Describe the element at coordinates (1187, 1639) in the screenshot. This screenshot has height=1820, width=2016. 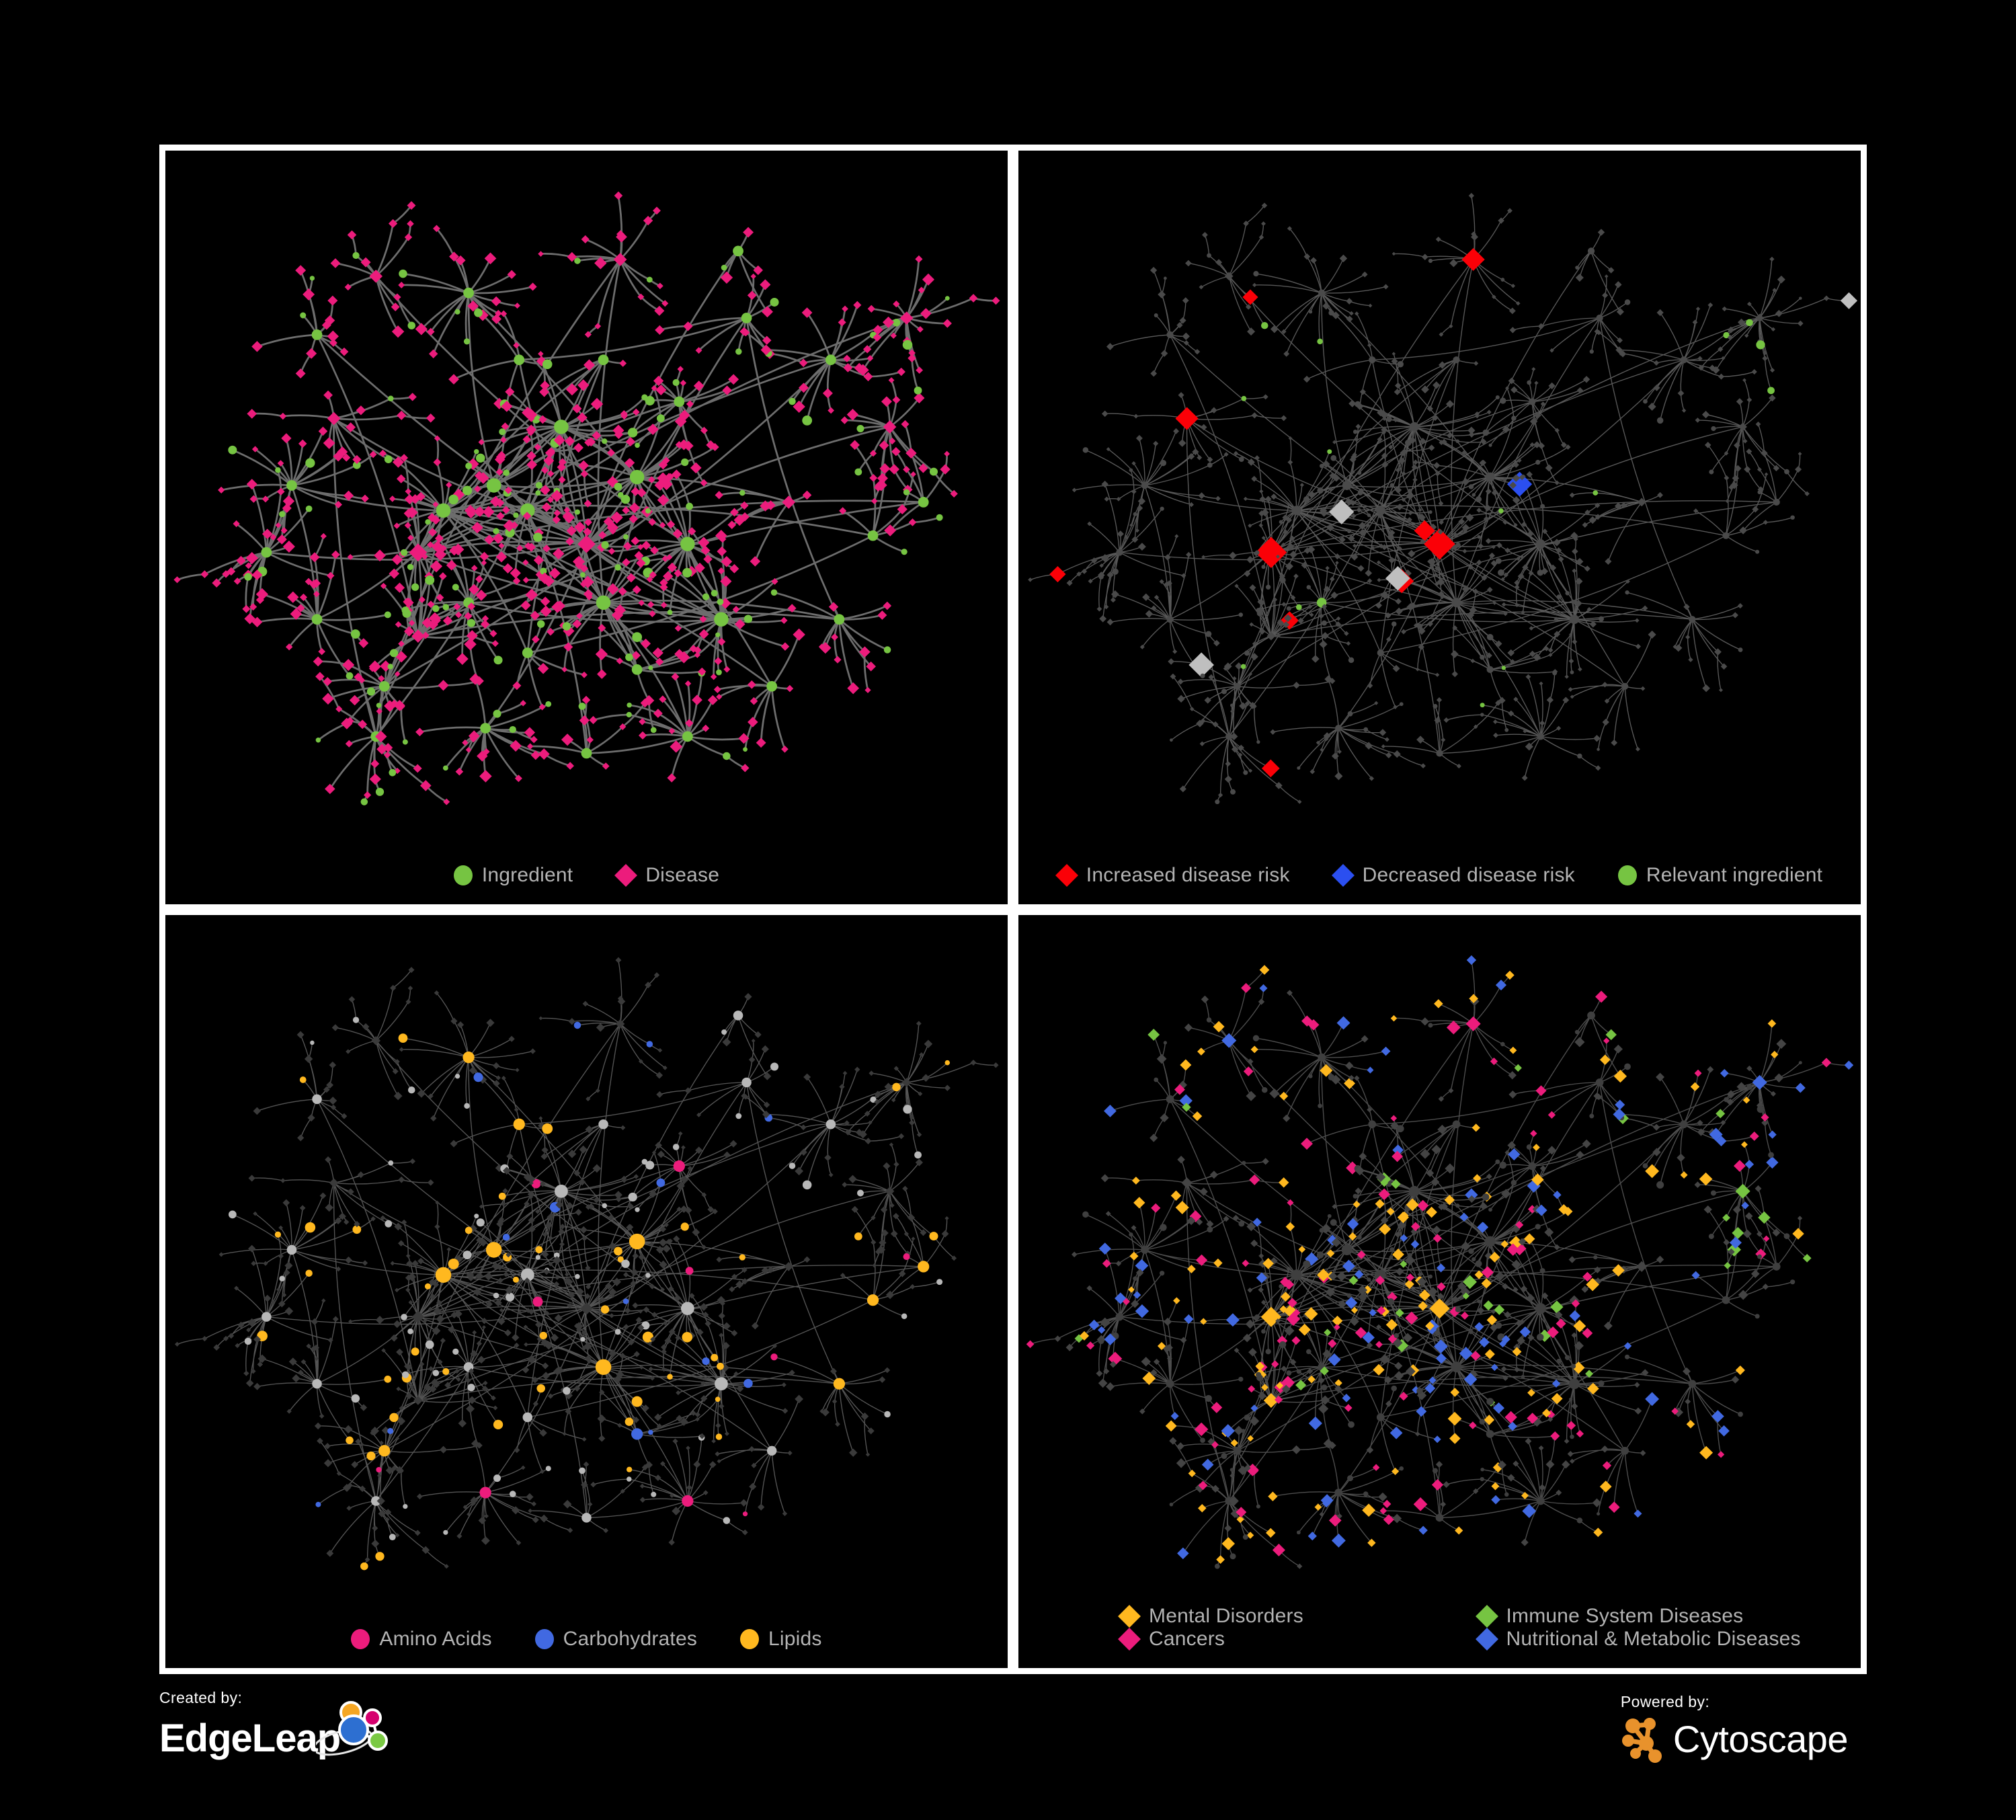
I see `legend-label-cancers: Cancers` at that location.